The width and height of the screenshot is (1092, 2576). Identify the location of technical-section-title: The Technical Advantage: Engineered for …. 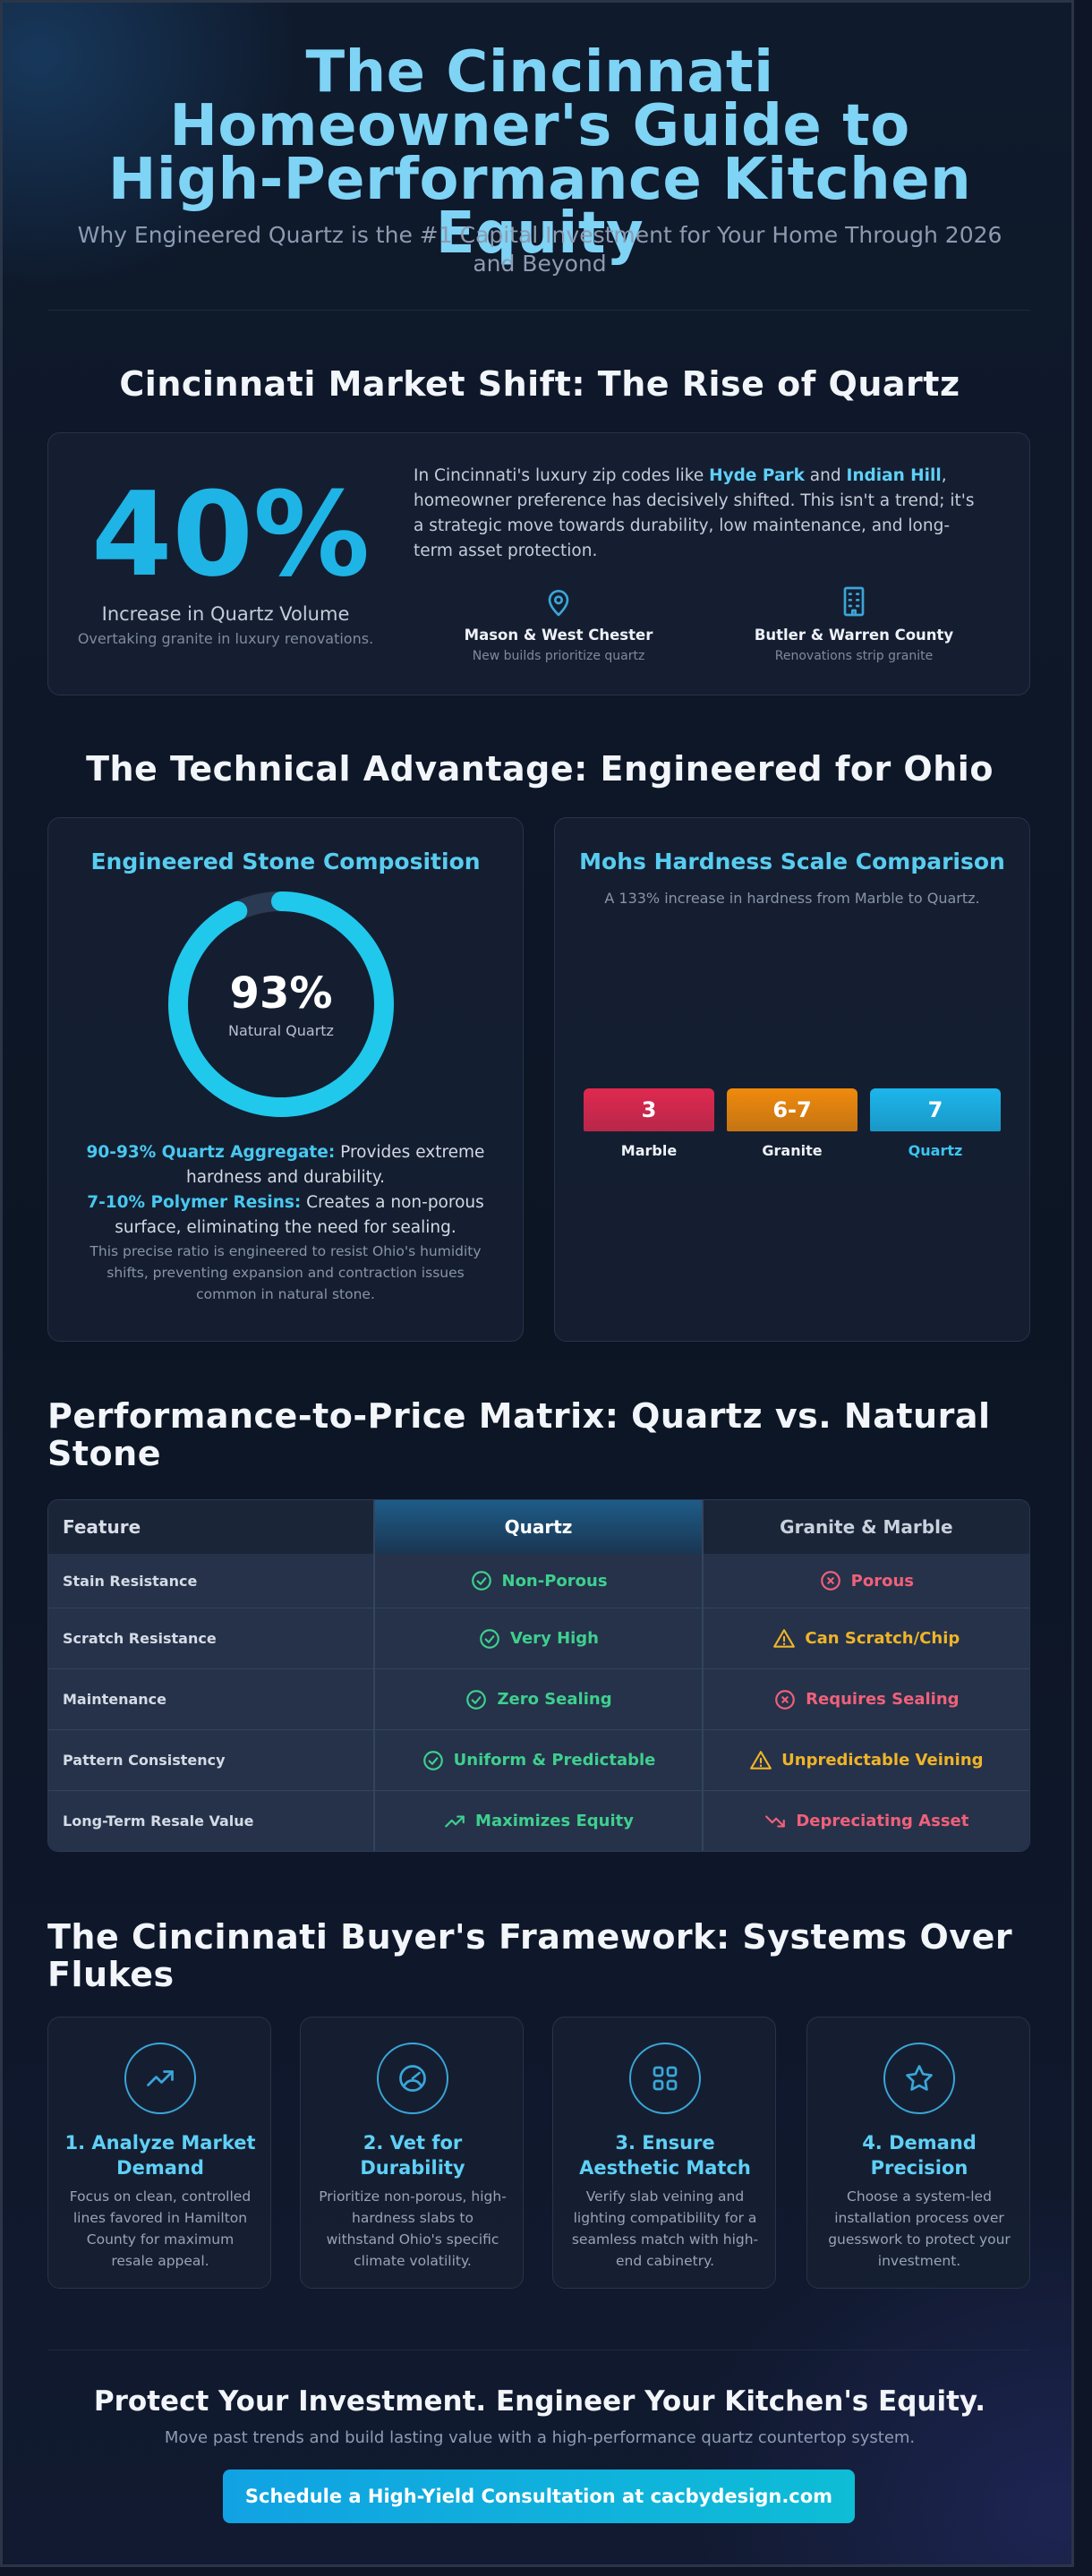
(540, 769).